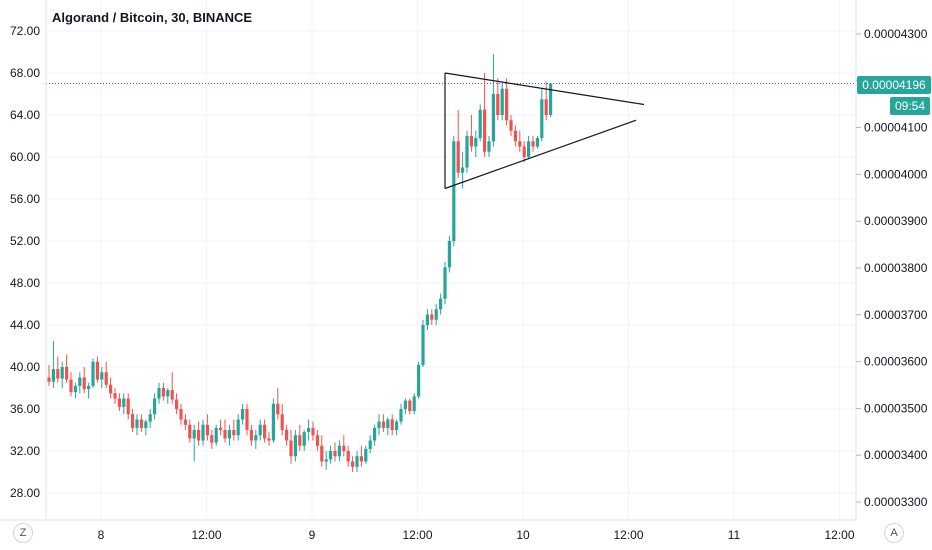 The height and width of the screenshot is (550, 932). What do you see at coordinates (25, 493) in the screenshot?
I see `left-axis-tick-label: 28.00` at bounding box center [25, 493].